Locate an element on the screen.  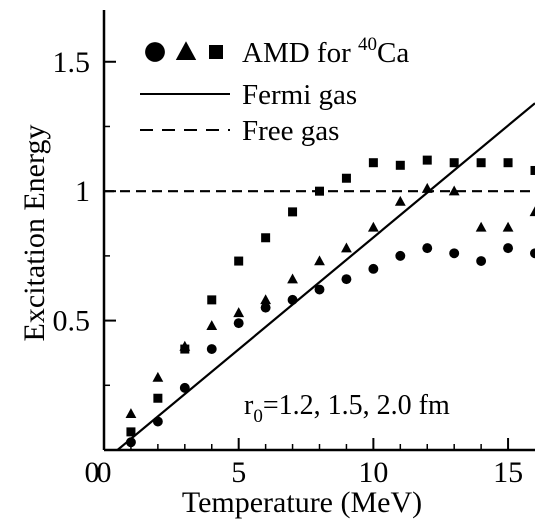
x-tick-label: 15 is located at coordinates (508, 472).